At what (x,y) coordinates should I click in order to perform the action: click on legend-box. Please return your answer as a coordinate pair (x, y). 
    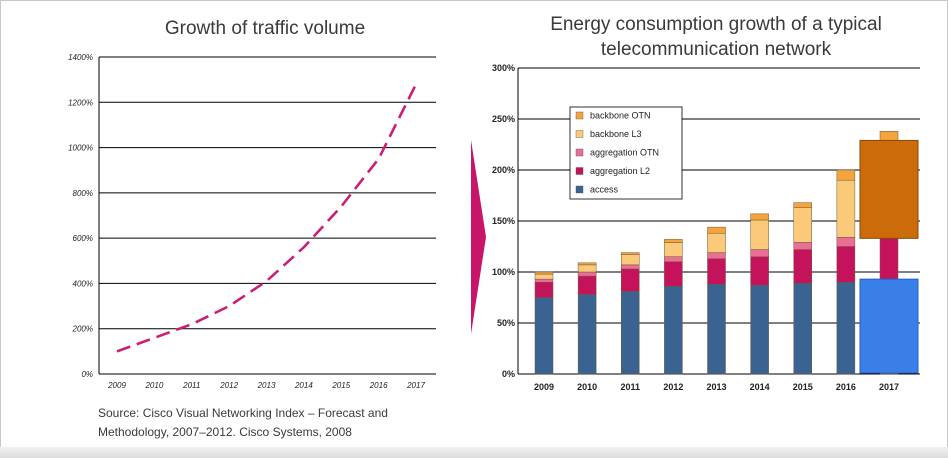
    Looking at the image, I should click on (626, 153).